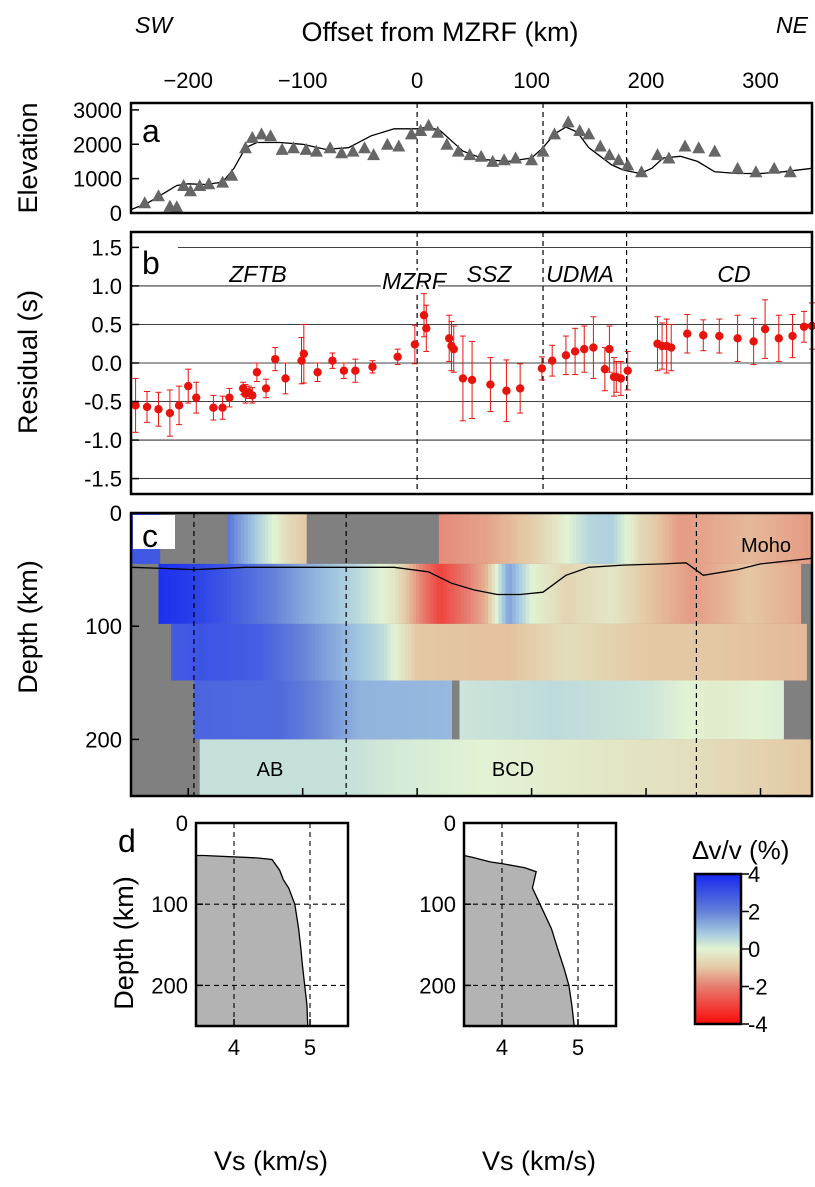  Describe the element at coordinates (471, 158) in the screenshot. I see `panel-a-frame` at that location.